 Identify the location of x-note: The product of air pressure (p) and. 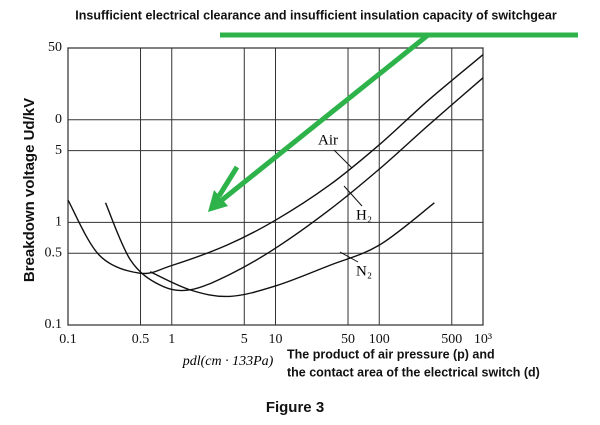
(391, 354).